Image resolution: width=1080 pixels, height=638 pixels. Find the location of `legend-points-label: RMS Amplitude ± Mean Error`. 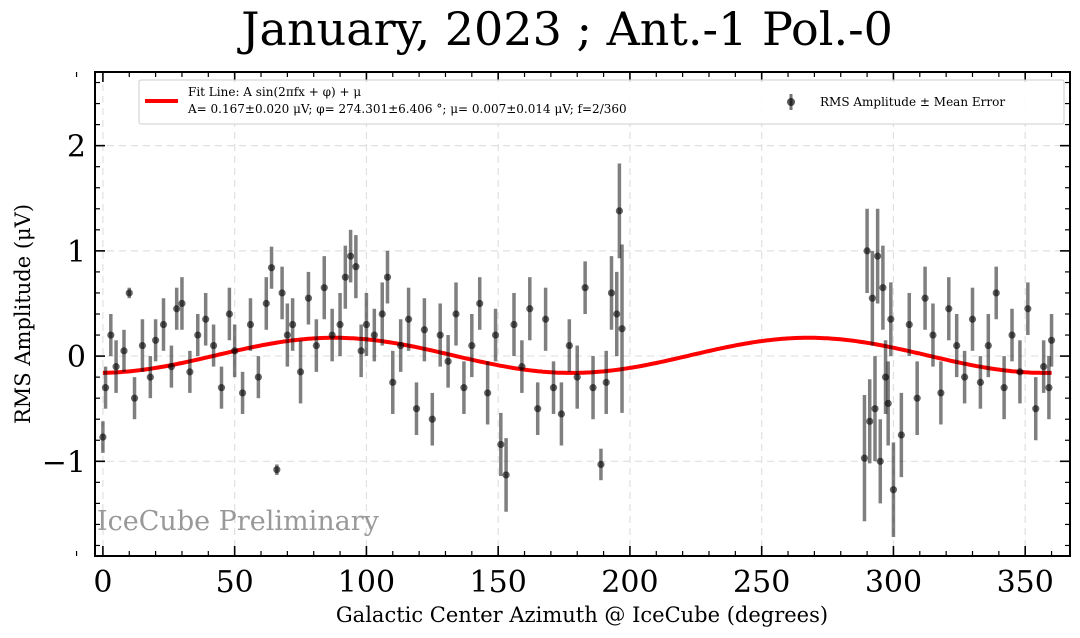

legend-points-label: RMS Amplitude ± Mean Error is located at coordinates (912, 102).